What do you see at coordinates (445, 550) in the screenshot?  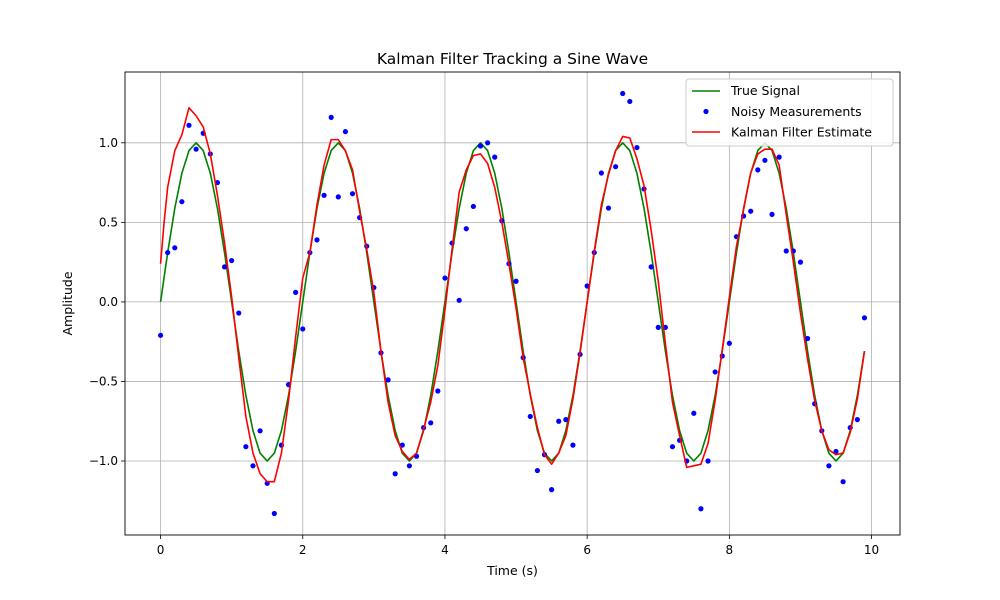 I see `x-tick-label: 4` at bounding box center [445, 550].